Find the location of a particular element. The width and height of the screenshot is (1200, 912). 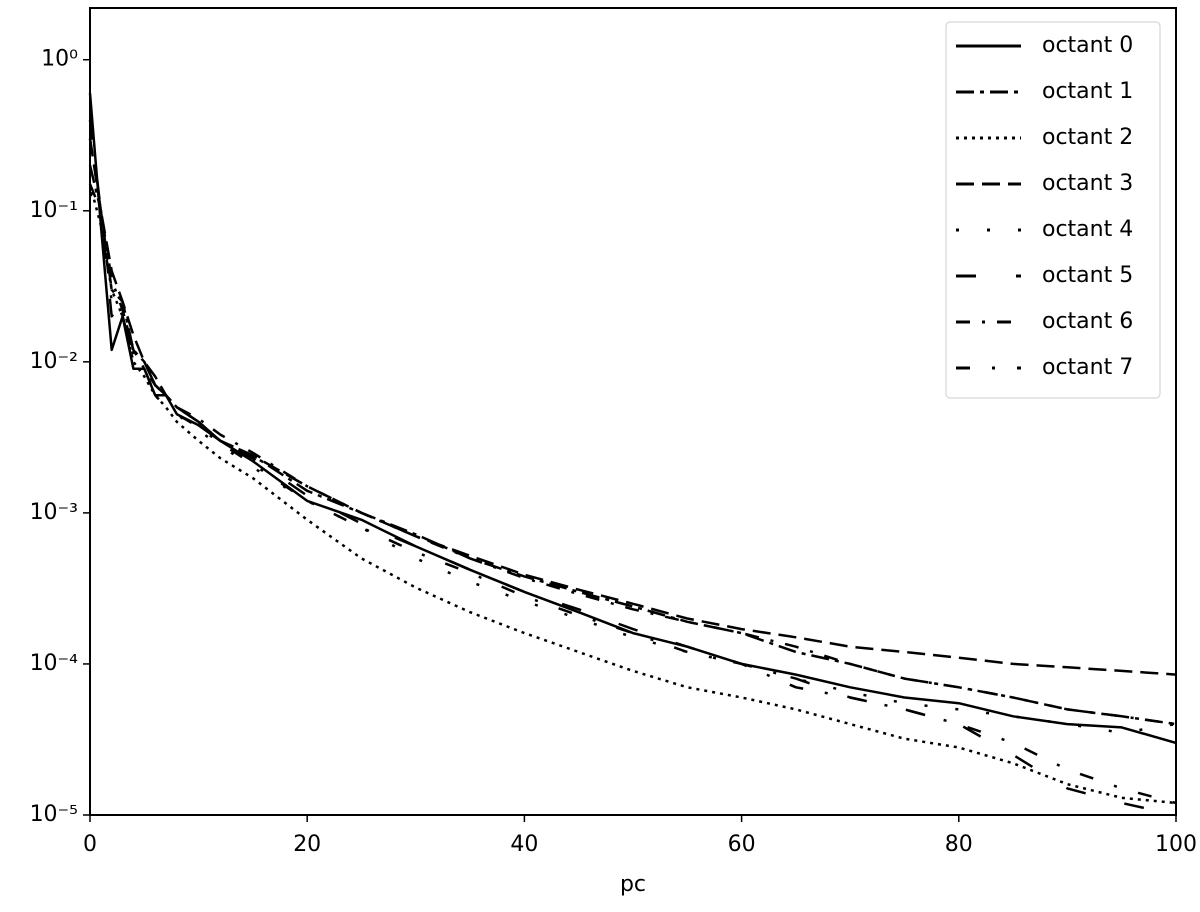

legend-box is located at coordinates (1053, 210).